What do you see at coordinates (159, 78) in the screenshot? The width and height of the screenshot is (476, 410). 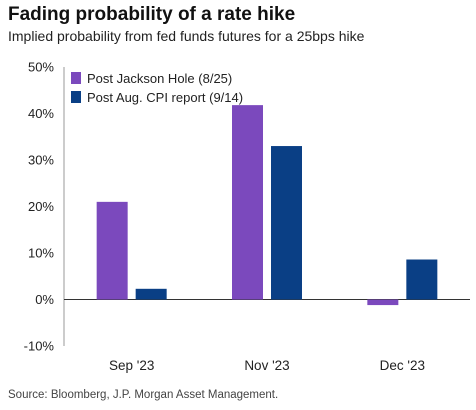 I see `legend-label: Post Jackson Hole (8/25)` at bounding box center [159, 78].